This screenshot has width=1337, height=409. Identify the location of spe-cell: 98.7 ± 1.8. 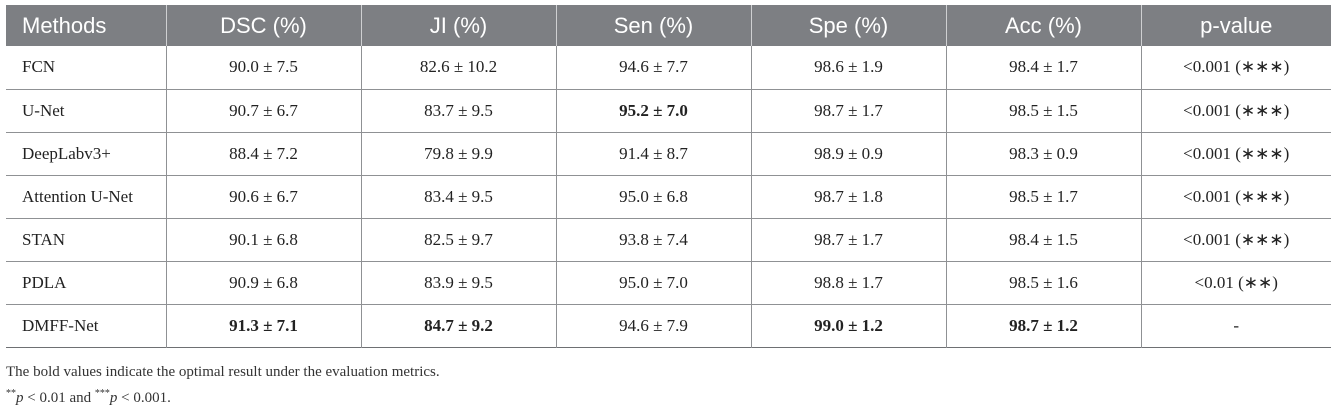
(848, 196).